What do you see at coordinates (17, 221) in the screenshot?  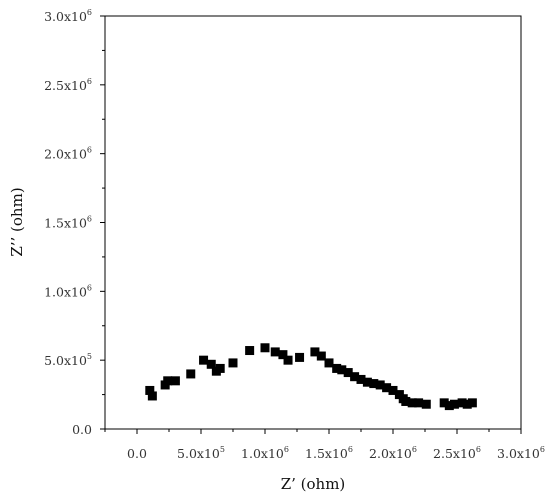 I see `y-axis-title: Z’’ (ohm)` at bounding box center [17, 221].